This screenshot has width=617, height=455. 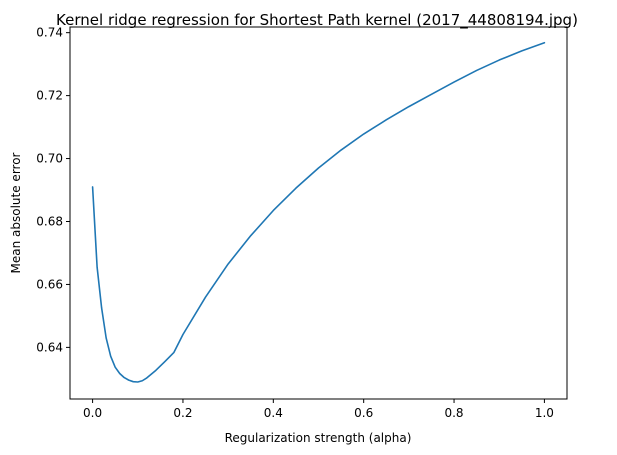 What do you see at coordinates (49, 221) in the screenshot?
I see `y-tick-label: 0.68` at bounding box center [49, 221].